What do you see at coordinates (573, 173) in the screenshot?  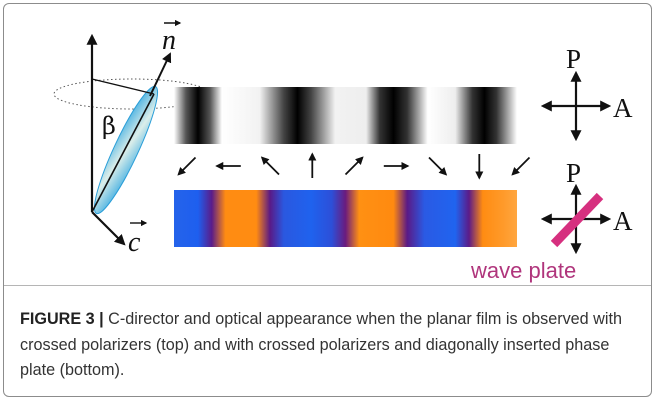 I see `polarizer-label-bottom: P` at bounding box center [573, 173].